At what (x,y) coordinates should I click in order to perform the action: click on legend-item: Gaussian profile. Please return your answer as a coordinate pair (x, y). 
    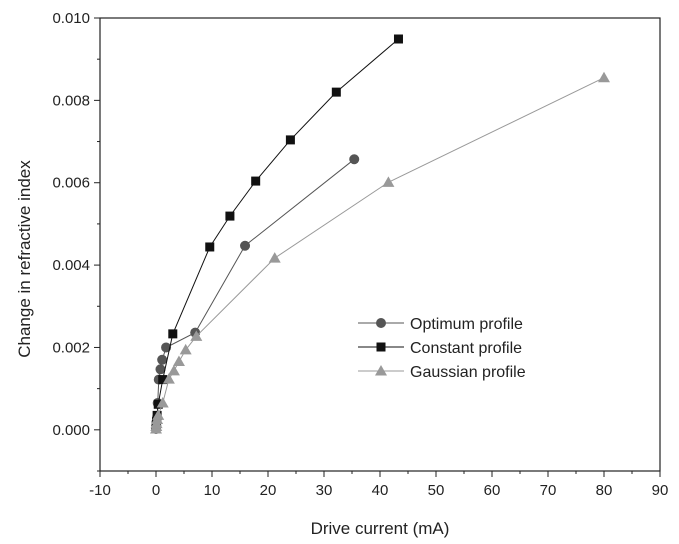
    Looking at the image, I should click on (442, 372).